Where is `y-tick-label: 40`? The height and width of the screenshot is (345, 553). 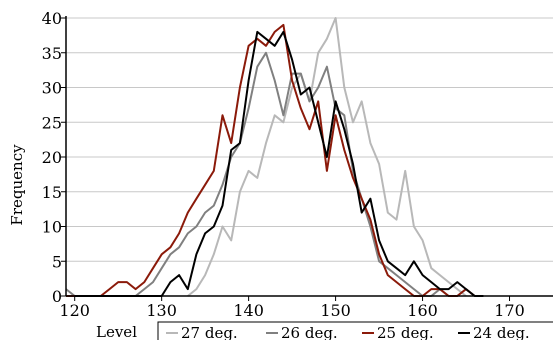
y-tick-label: 40 is located at coordinates (52, 18).